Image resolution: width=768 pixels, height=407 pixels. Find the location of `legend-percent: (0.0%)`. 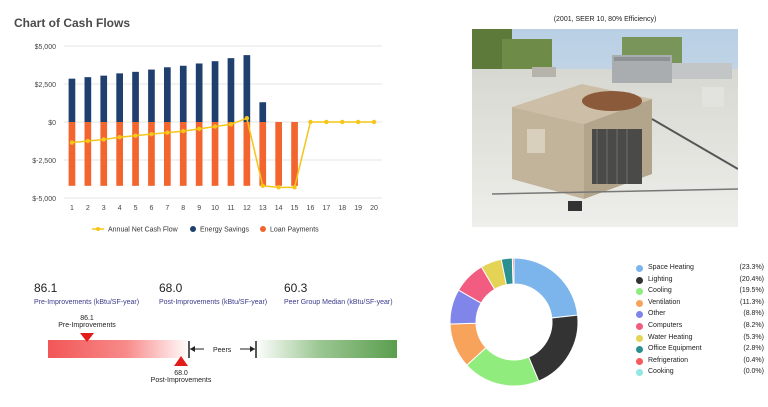

legend-percent: (0.0%) is located at coordinates (753, 372).